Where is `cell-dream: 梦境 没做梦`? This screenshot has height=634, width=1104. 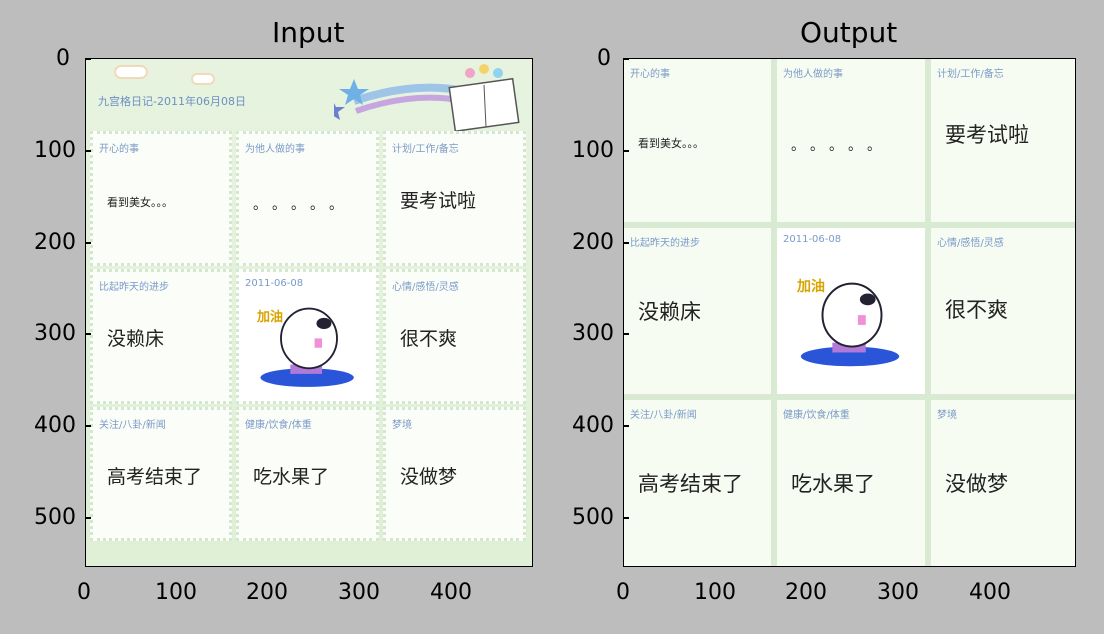 cell-dream: 梦境 没做梦 is located at coordinates (454, 474).